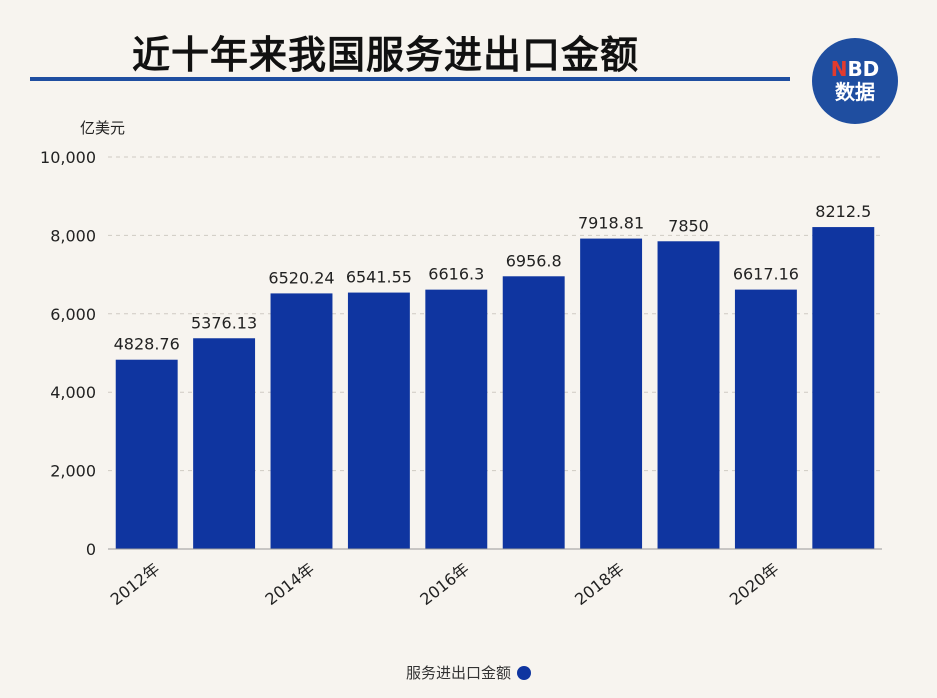  I want to click on data-label: 7918.81, so click(611, 223).